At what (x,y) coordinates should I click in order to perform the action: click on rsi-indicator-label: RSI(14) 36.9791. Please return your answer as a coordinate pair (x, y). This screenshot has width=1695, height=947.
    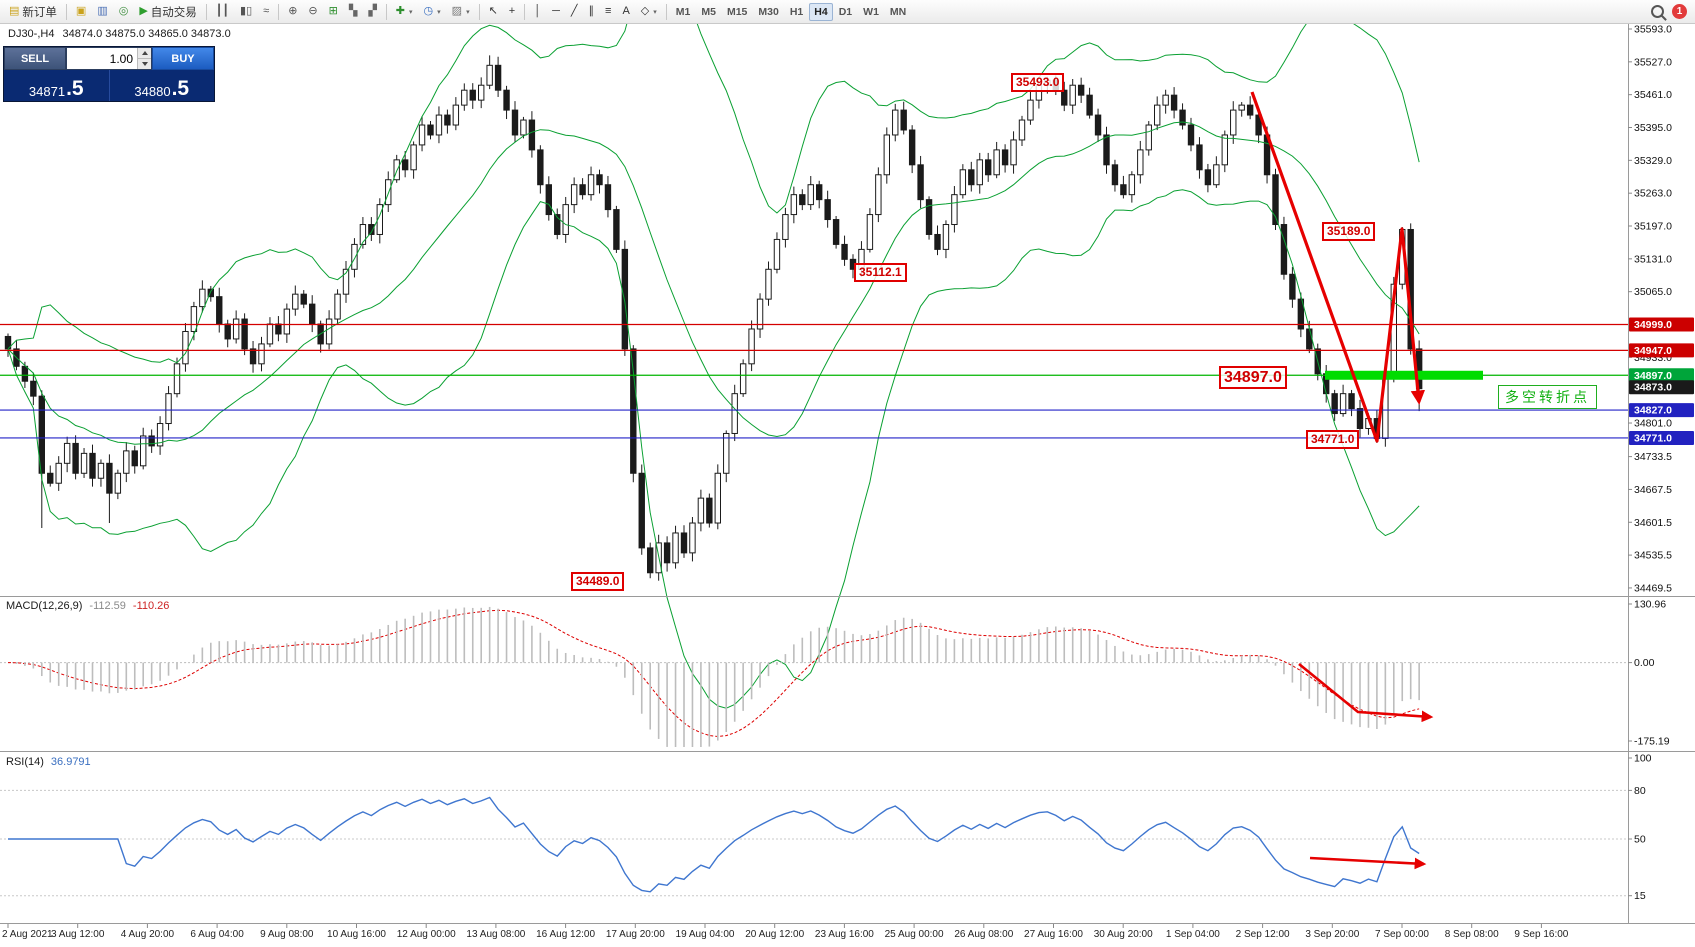
    Looking at the image, I should click on (48, 762).